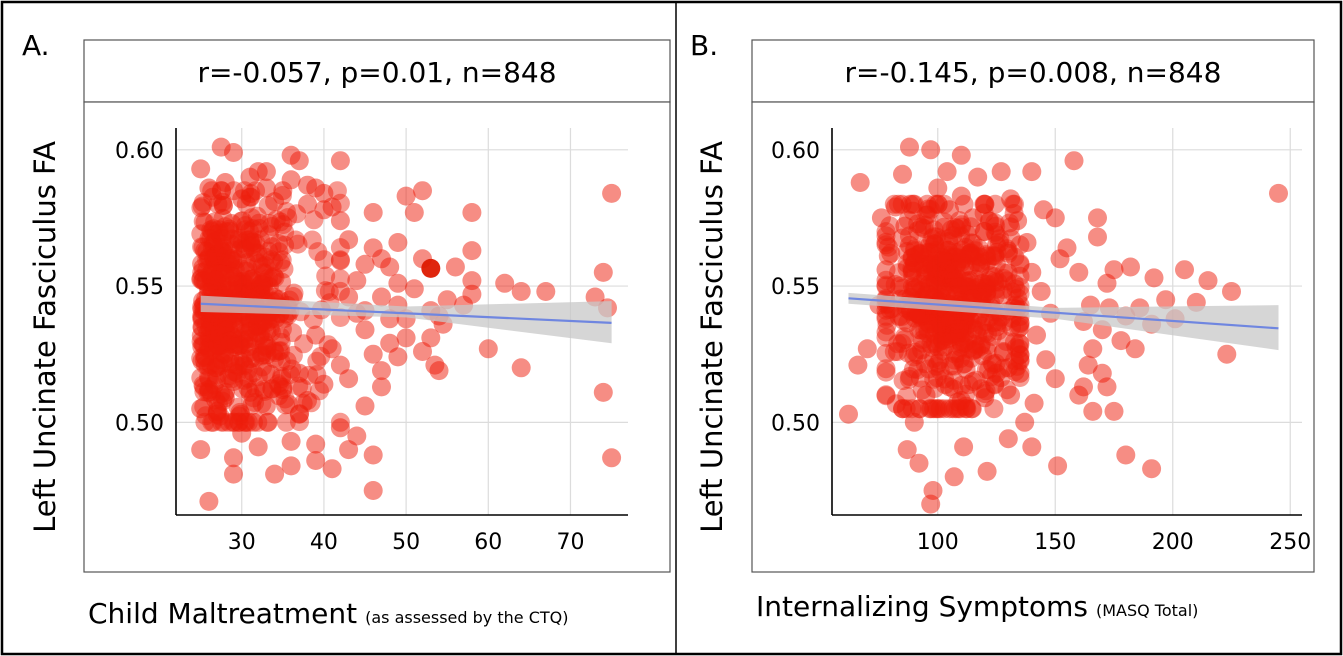  I want to click on y-tick-label: 0.55, so click(139, 287).